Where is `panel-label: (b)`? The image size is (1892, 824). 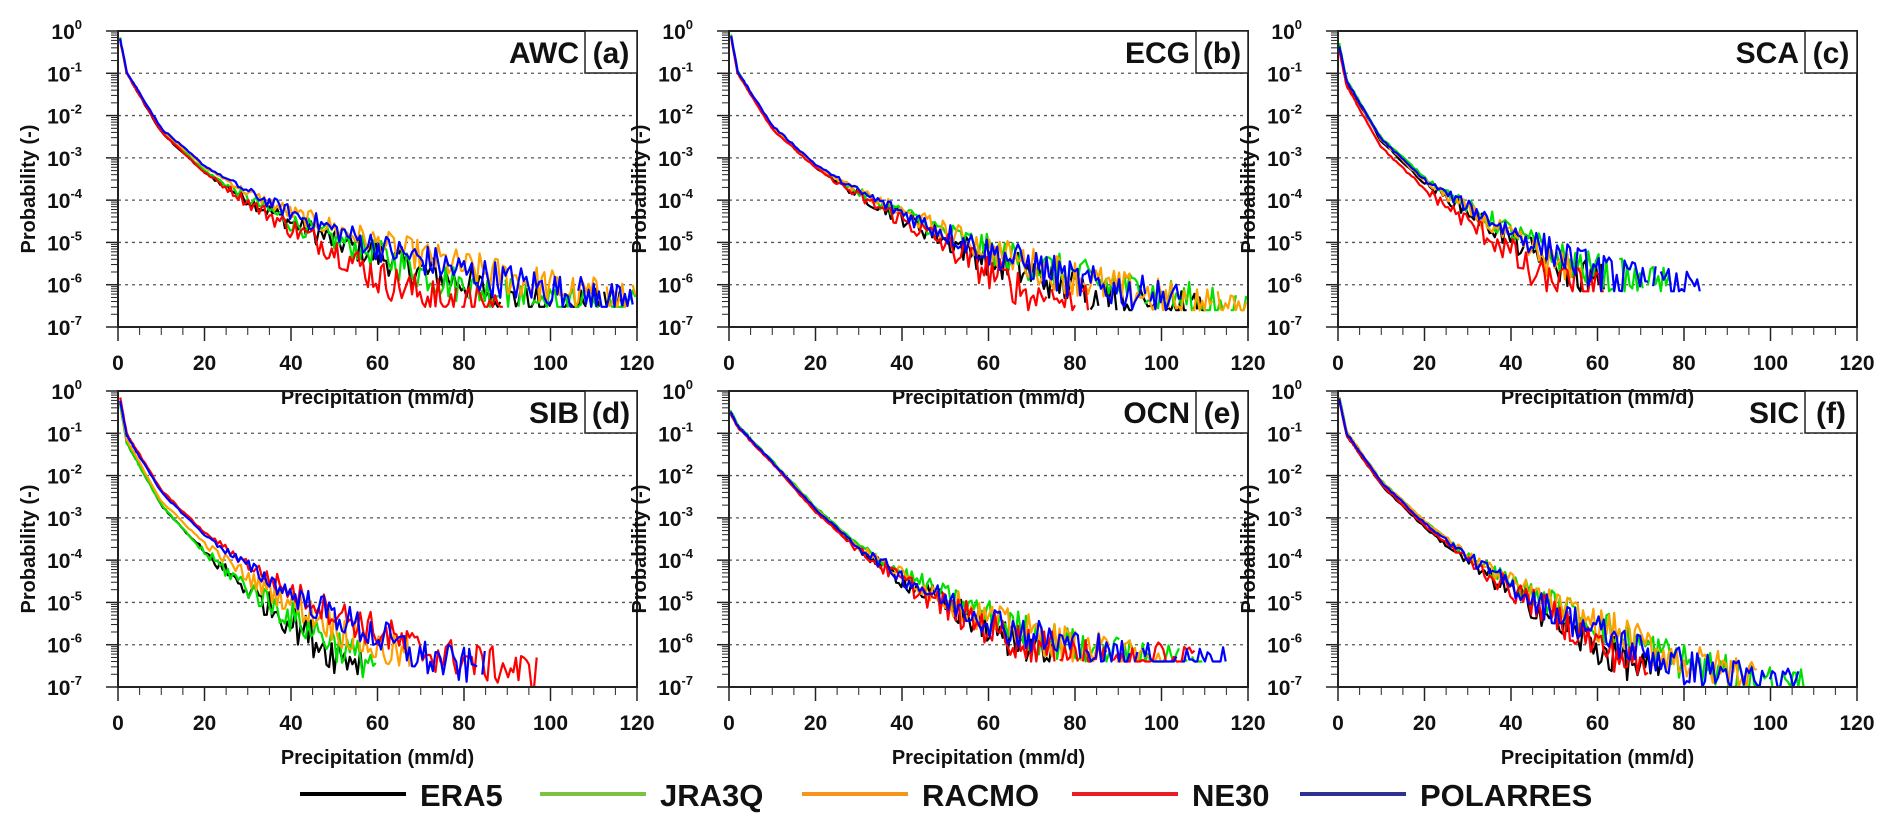 panel-label: (b) is located at coordinates (1222, 53).